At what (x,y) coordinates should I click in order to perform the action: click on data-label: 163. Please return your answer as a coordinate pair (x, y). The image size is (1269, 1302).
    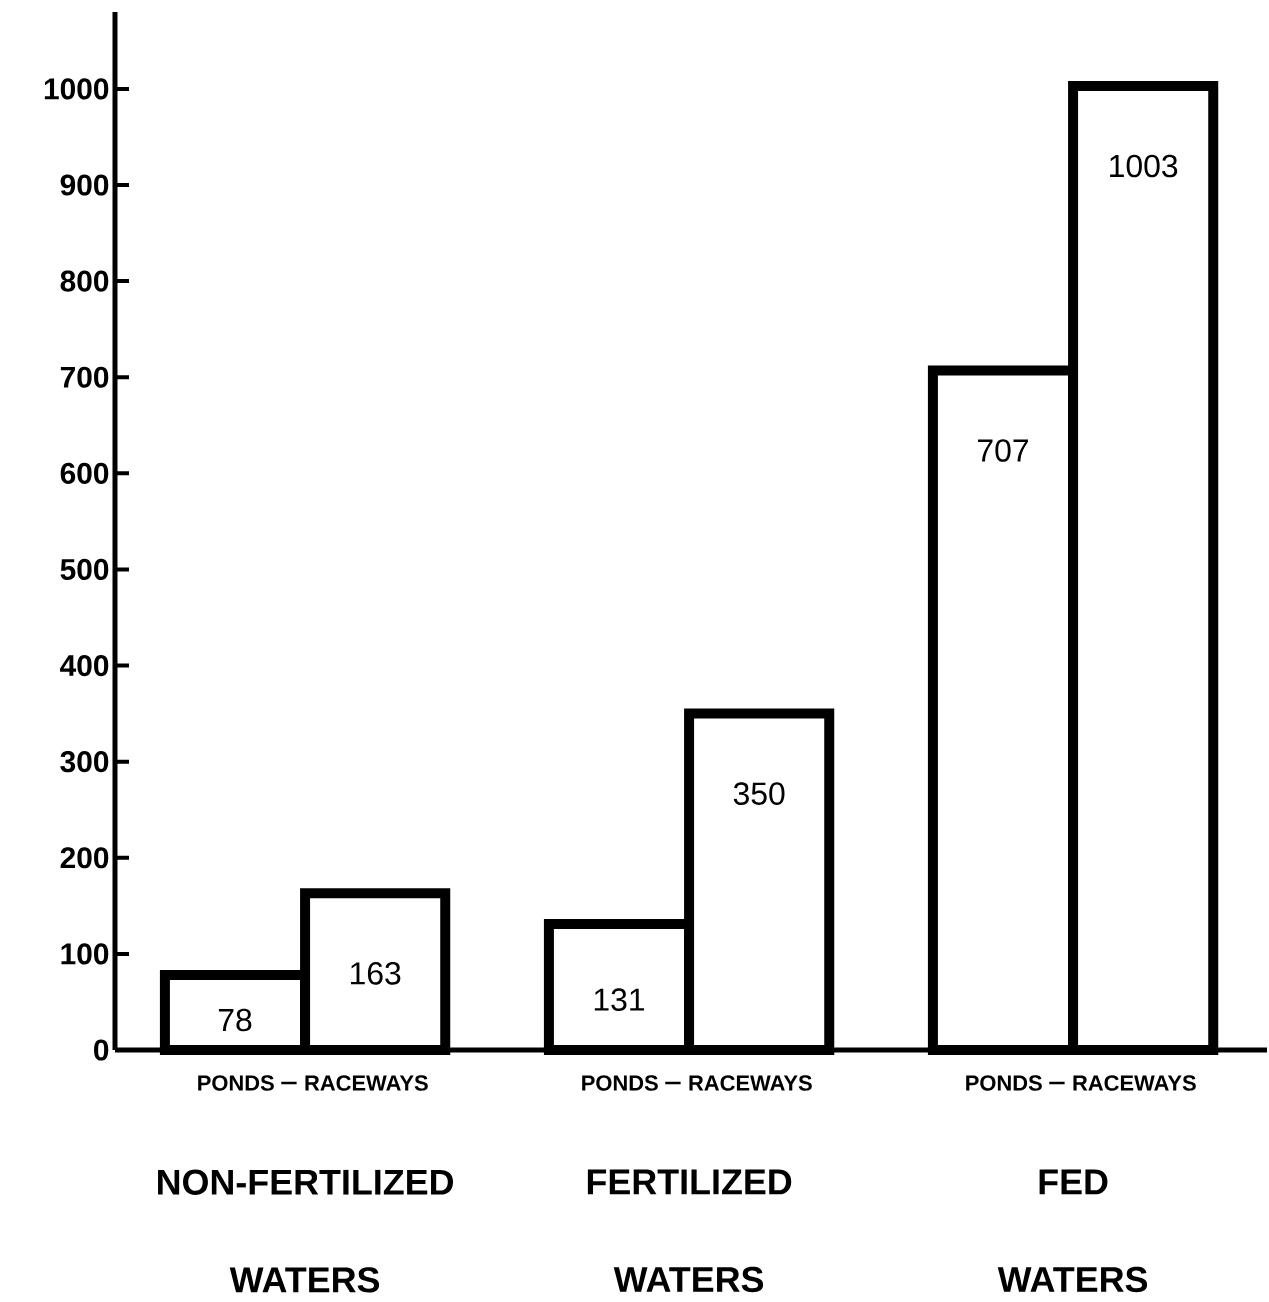
    Looking at the image, I should click on (375, 973).